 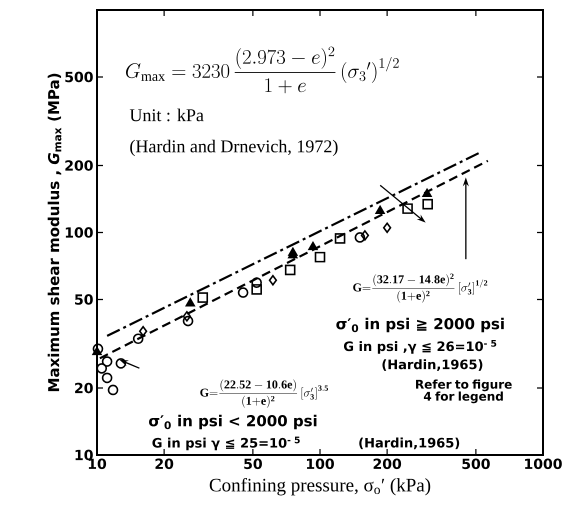 I want to click on annotation: Unit : kPa, so click(x=167, y=115).